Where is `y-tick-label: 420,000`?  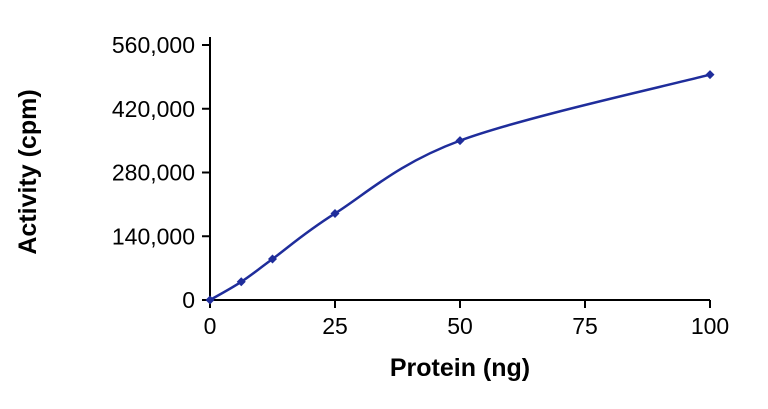 y-tick-label: 420,000 is located at coordinates (153, 109).